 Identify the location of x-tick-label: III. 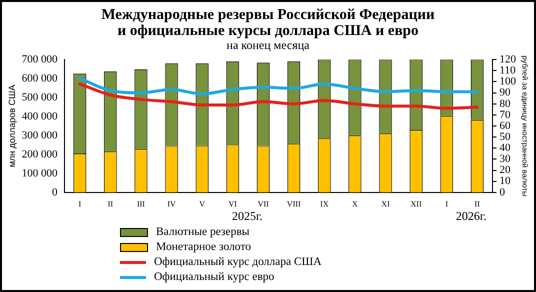
(141, 203).